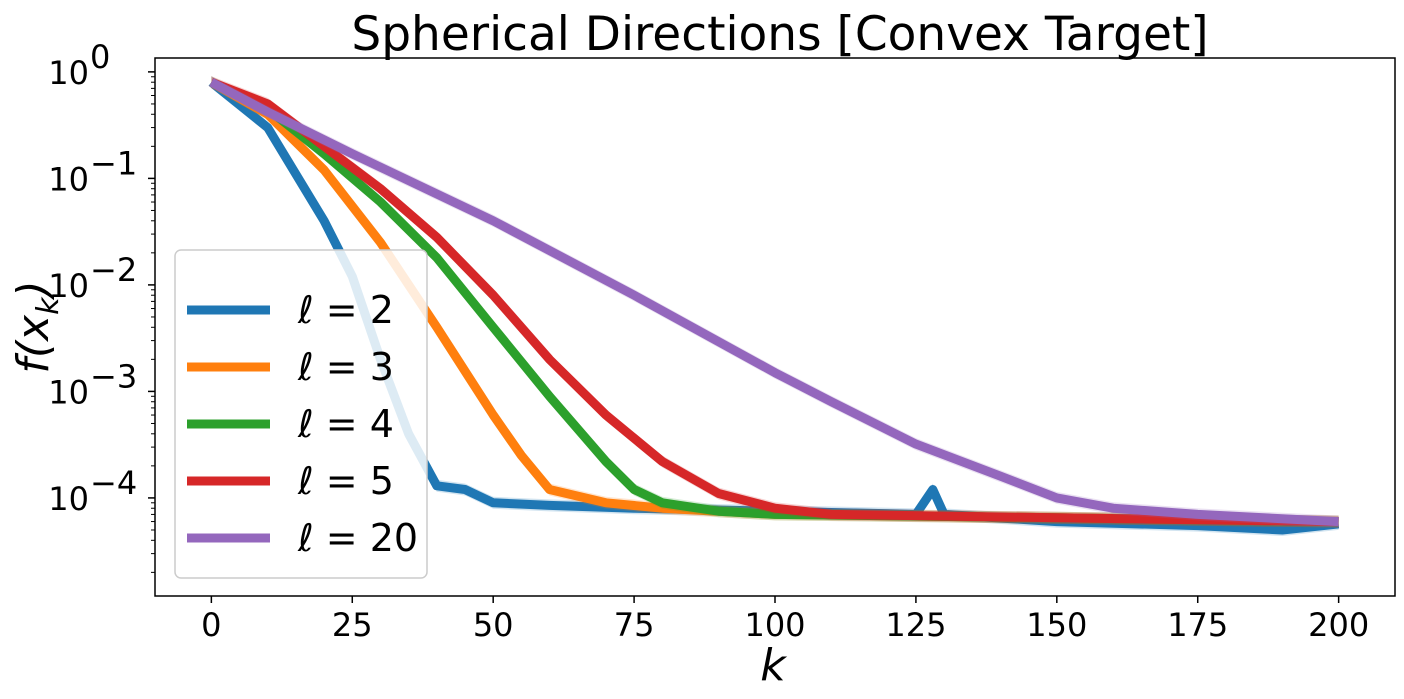  What do you see at coordinates (1056, 625) in the screenshot?
I see `x-tick-label: 150` at bounding box center [1056, 625].